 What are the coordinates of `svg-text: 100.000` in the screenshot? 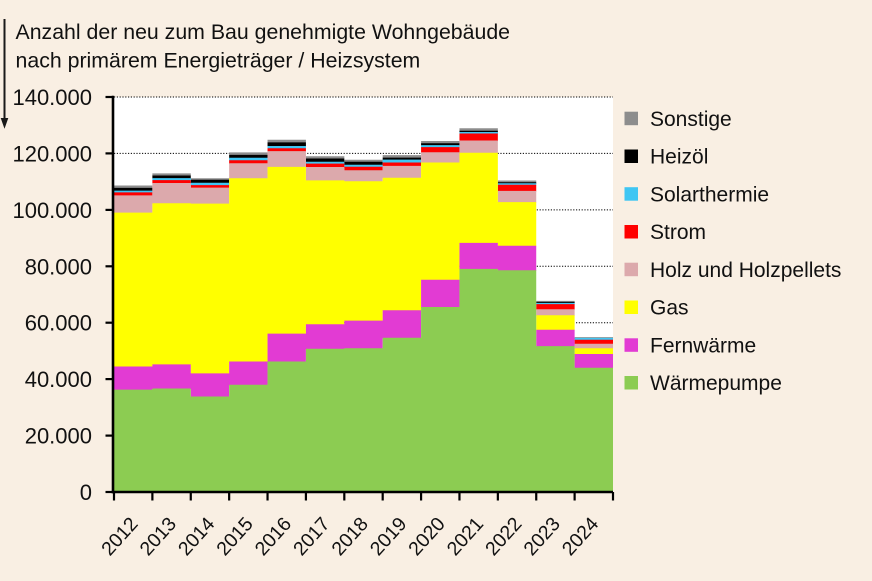 It's located at (52, 210).